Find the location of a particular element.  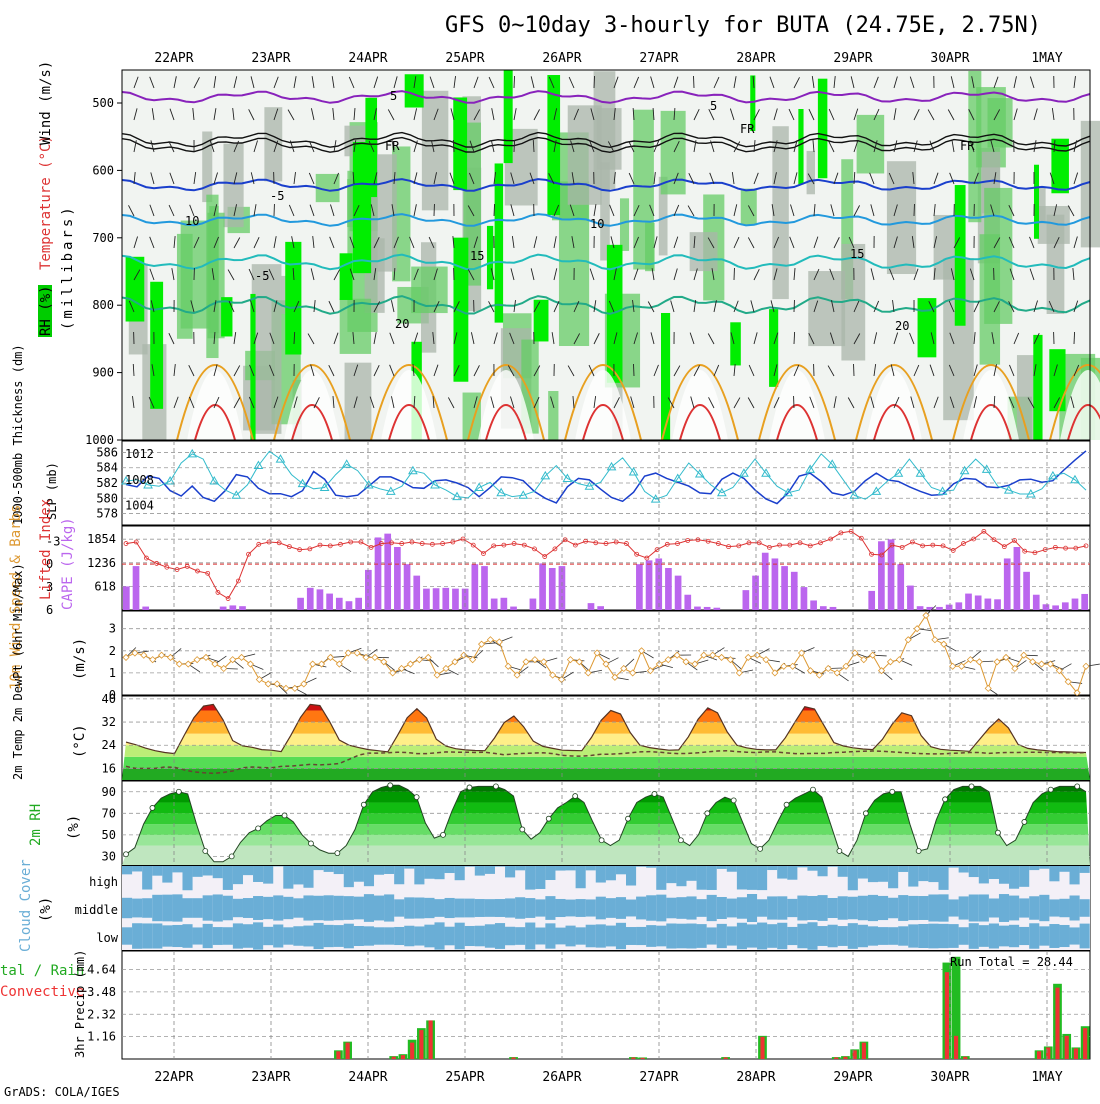

precip-tick-label: 4.64 is located at coordinates (101, 970).